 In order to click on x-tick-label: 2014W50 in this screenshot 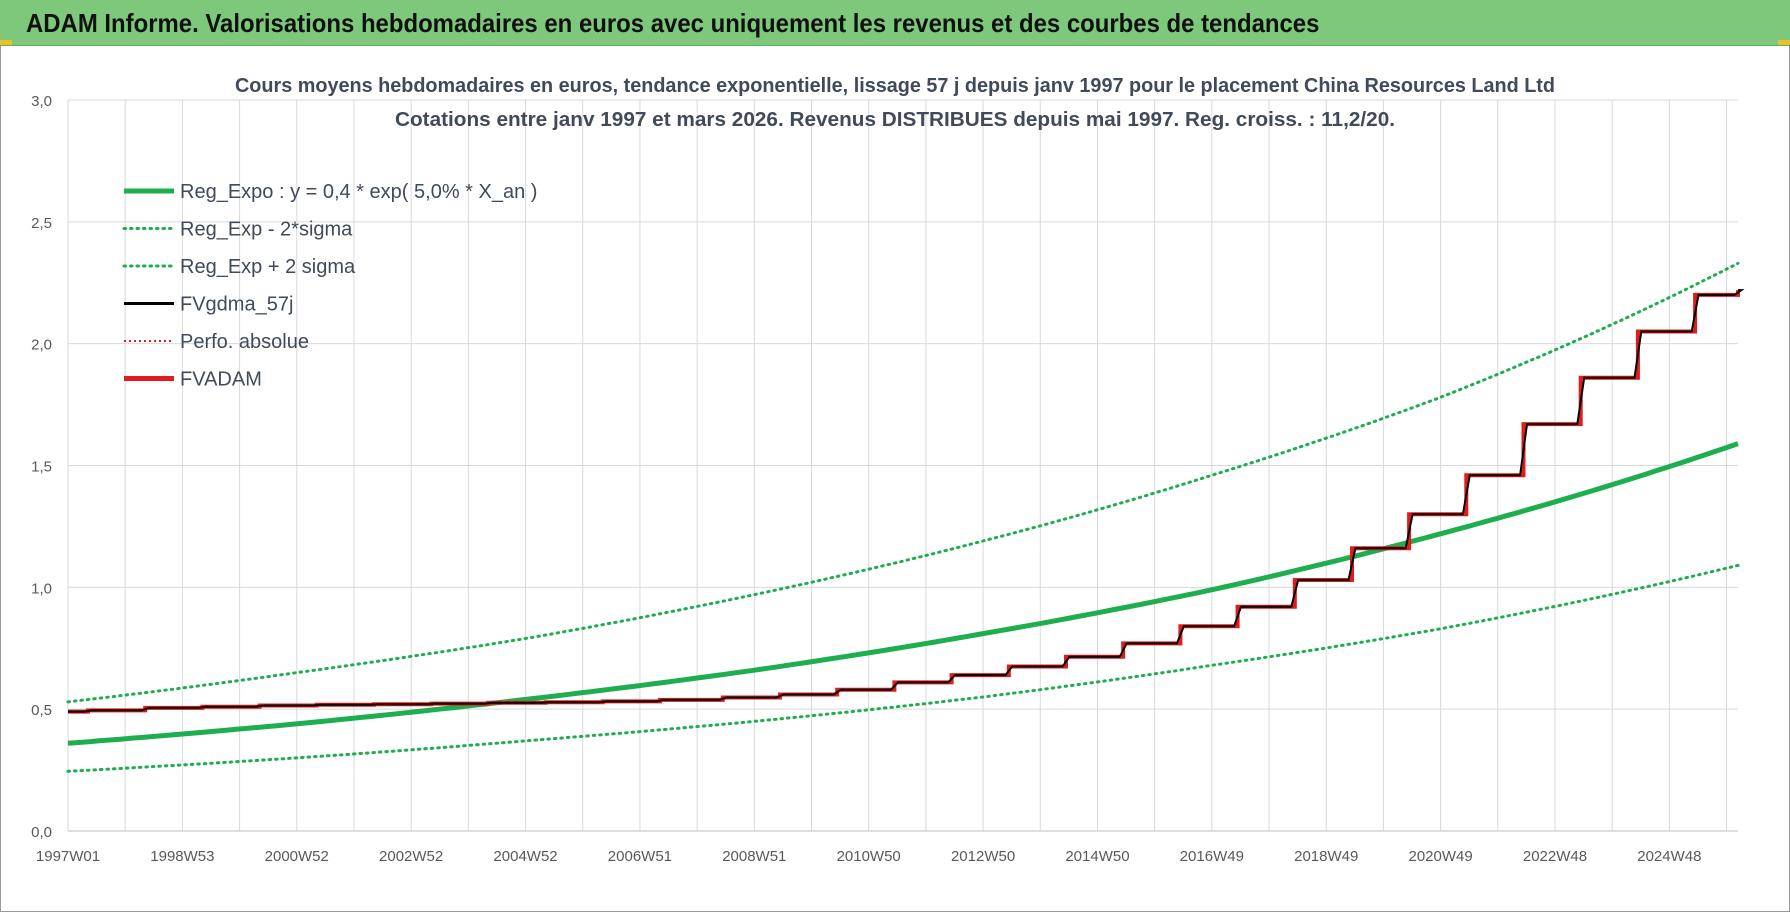, I will do `click(1097, 856)`.